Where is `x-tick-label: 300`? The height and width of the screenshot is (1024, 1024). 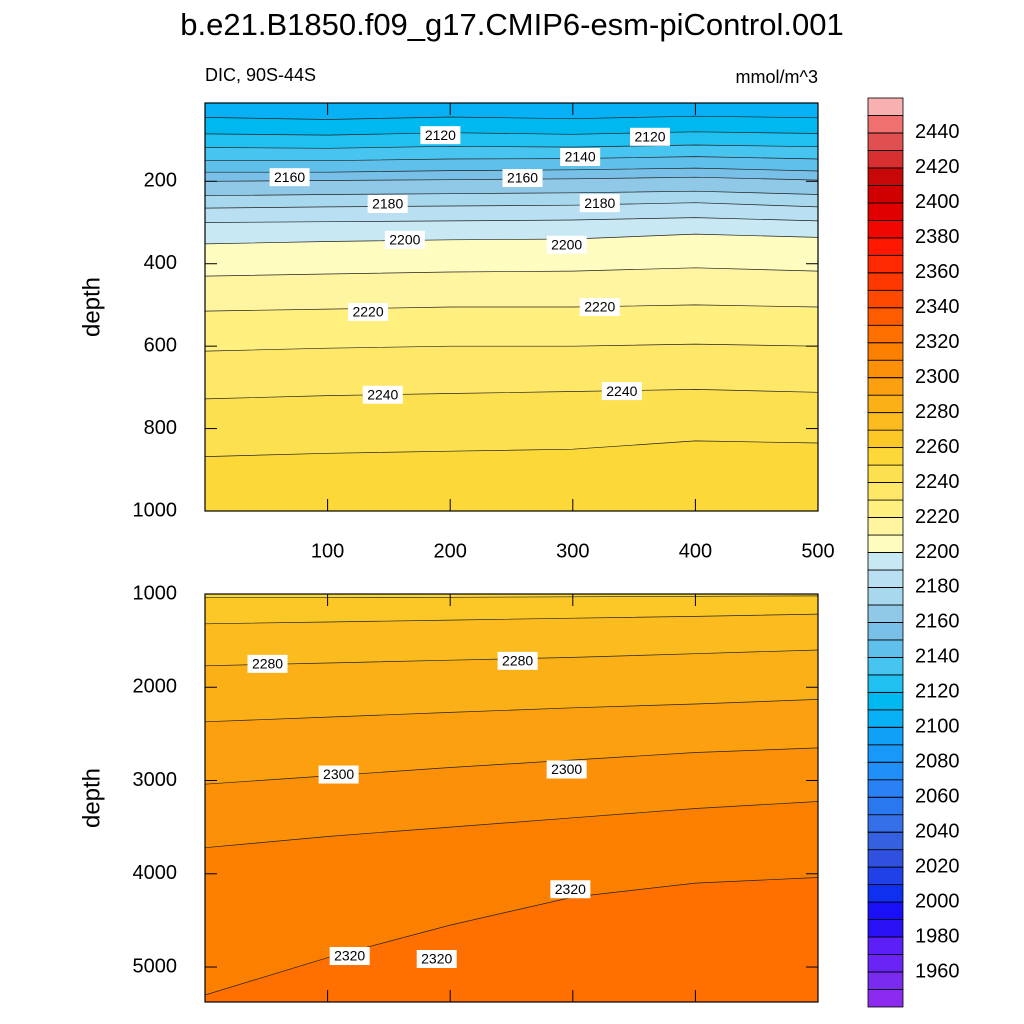 x-tick-label: 300 is located at coordinates (572, 551).